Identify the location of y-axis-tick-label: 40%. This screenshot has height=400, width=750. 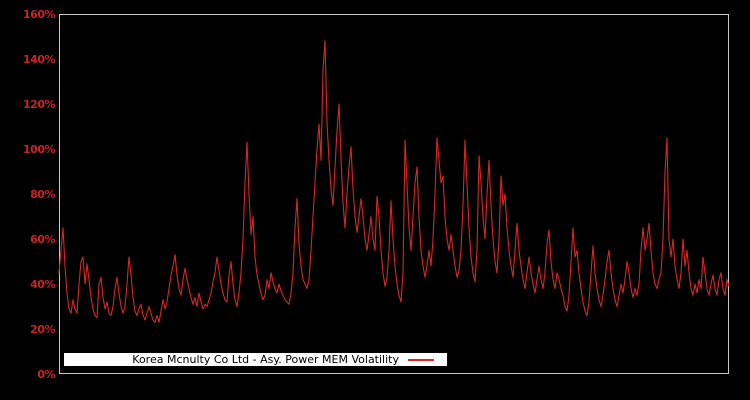
(42, 284).